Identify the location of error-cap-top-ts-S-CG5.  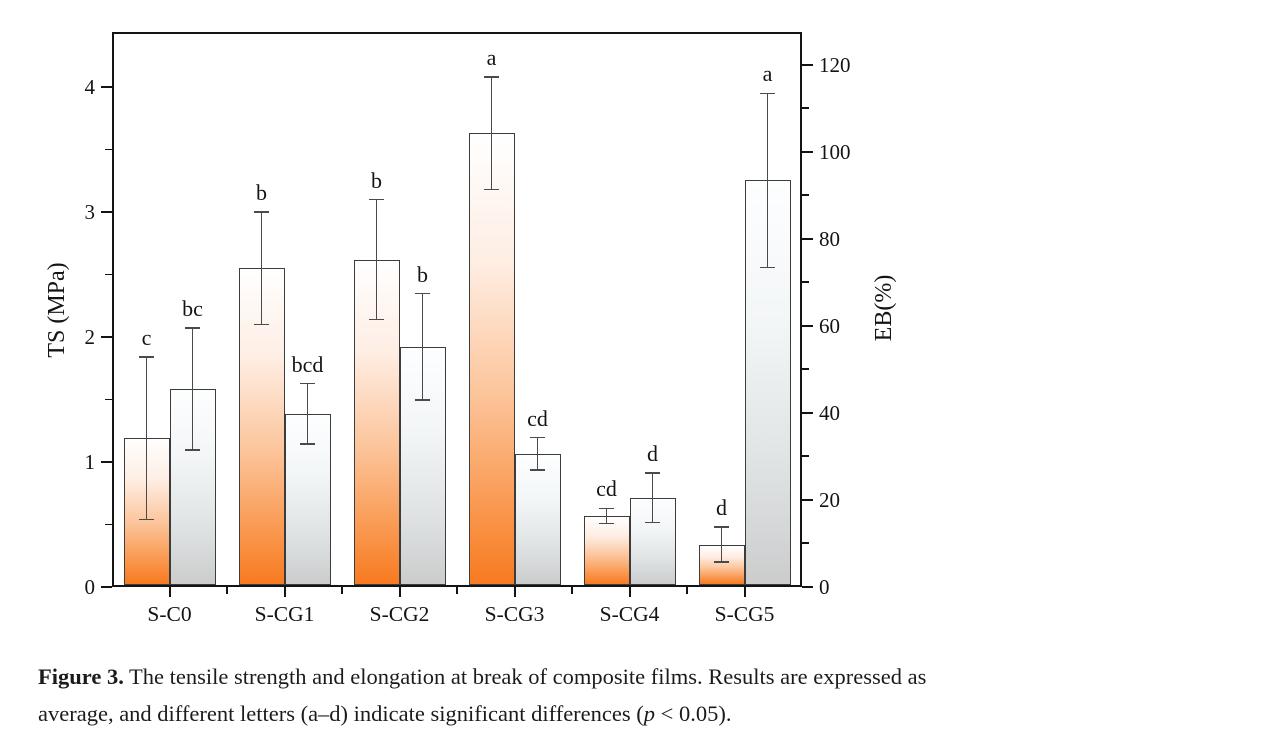
(721, 527).